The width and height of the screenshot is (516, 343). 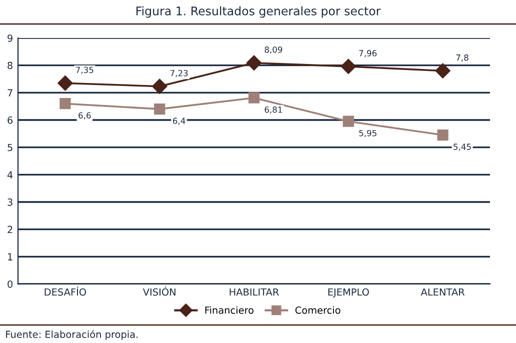 I want to click on data-label: 6,4, so click(x=179, y=121).